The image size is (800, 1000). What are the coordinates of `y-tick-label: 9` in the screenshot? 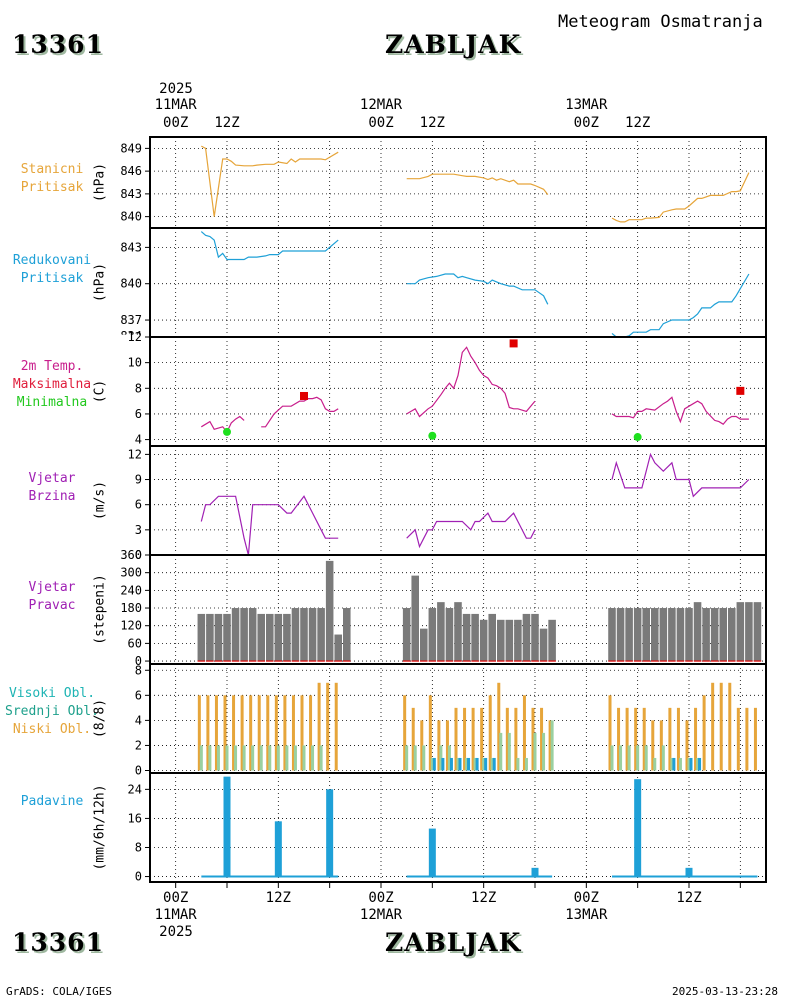 It's located at (138, 480).